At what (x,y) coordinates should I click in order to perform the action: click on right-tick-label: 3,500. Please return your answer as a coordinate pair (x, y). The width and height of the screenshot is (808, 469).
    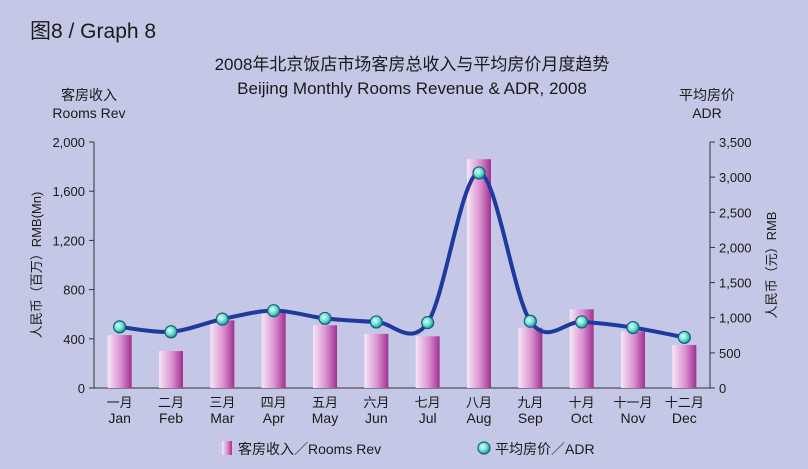
    Looking at the image, I should click on (735, 142).